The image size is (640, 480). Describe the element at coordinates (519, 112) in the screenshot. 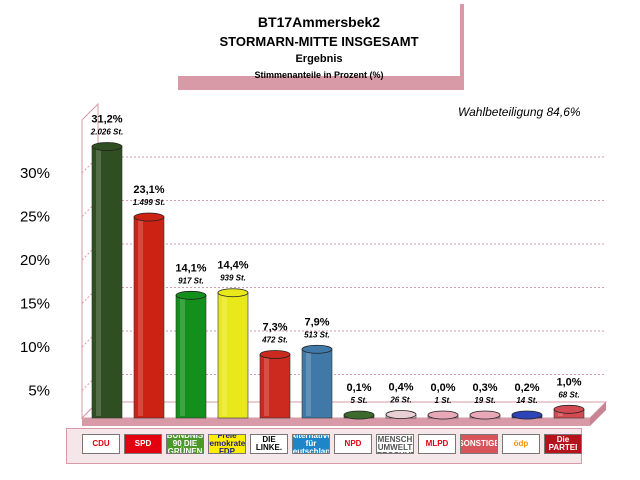

I see `turnout-label: Wahlbeteiligung 84,6%` at that location.